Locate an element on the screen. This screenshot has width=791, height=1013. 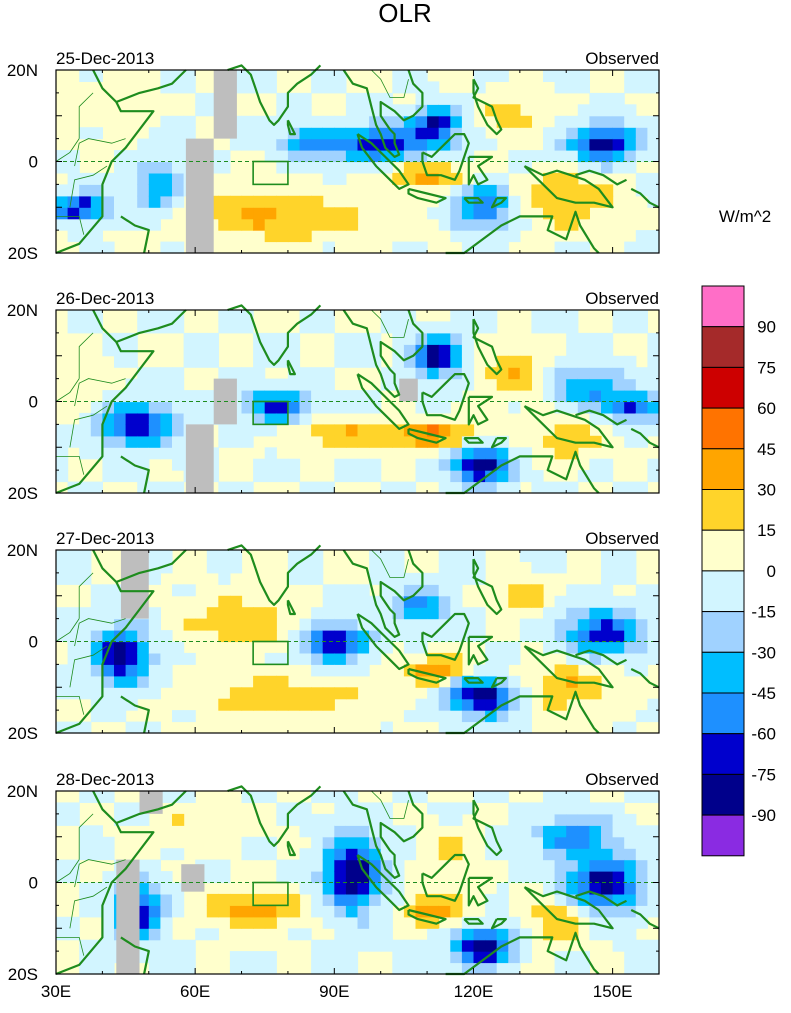
index-box is located at coordinates (270, 653).